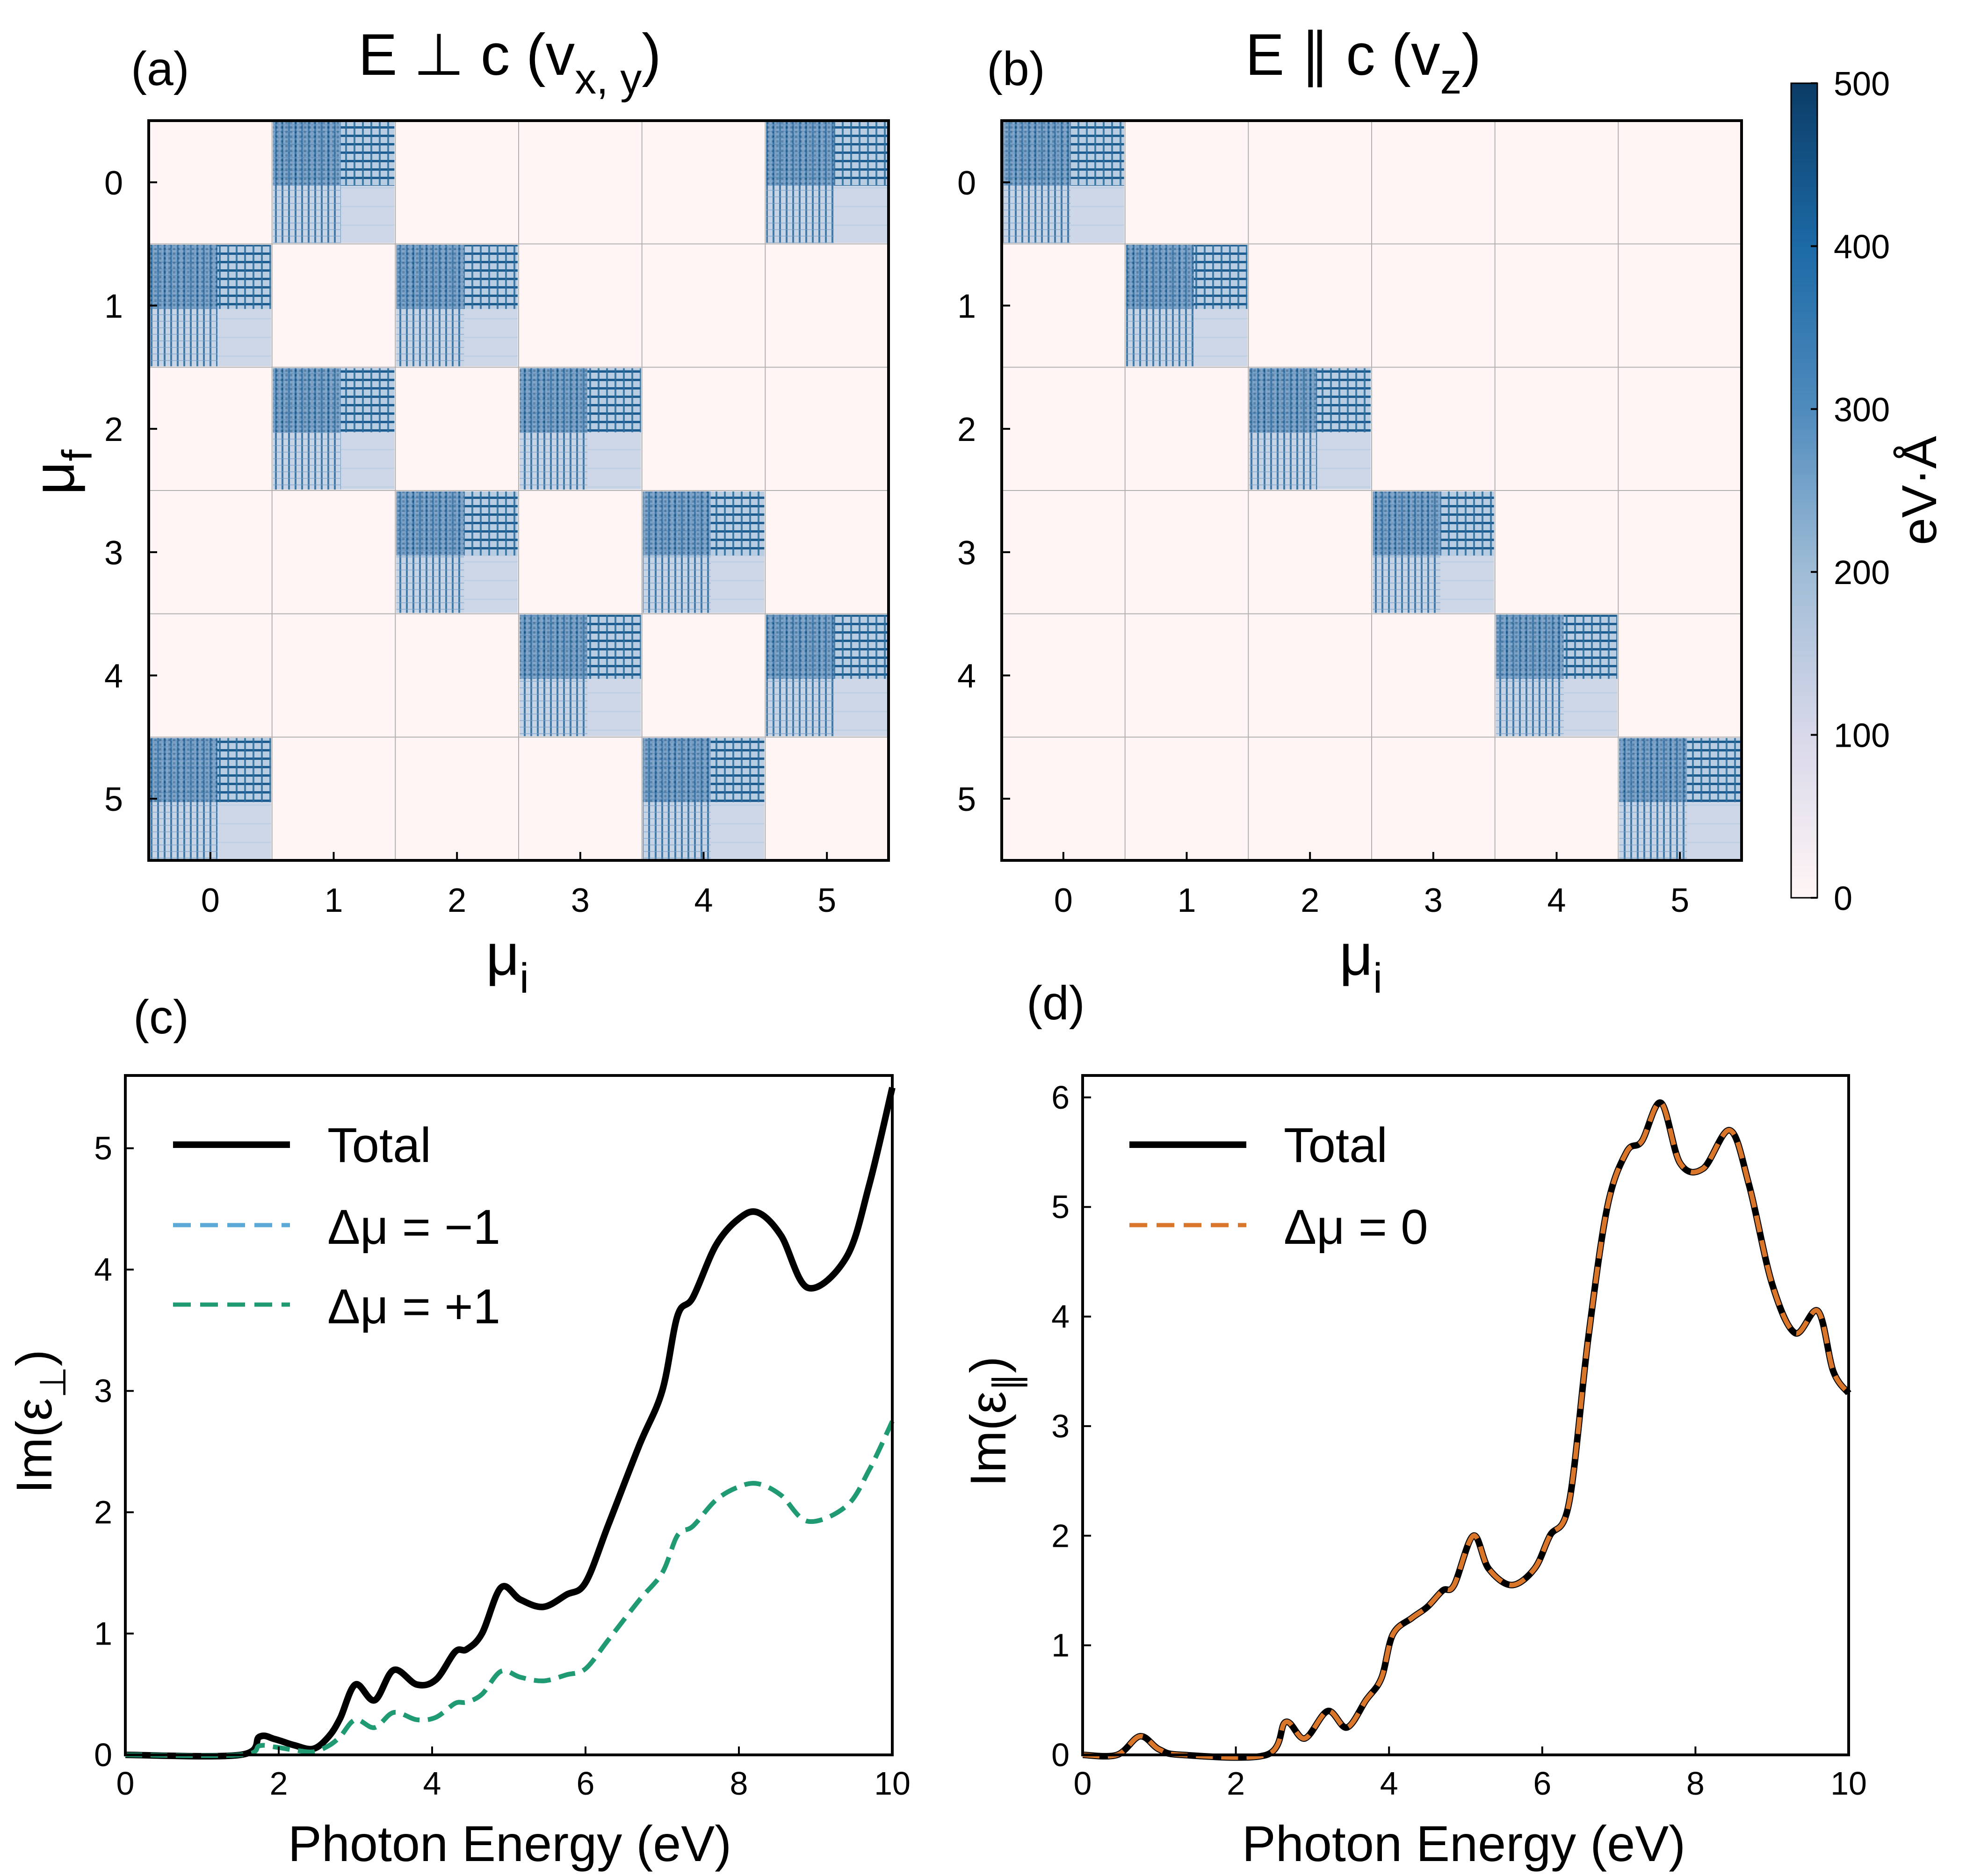  I want to click on line-d-ytick-label: 3, so click(1060, 1426).